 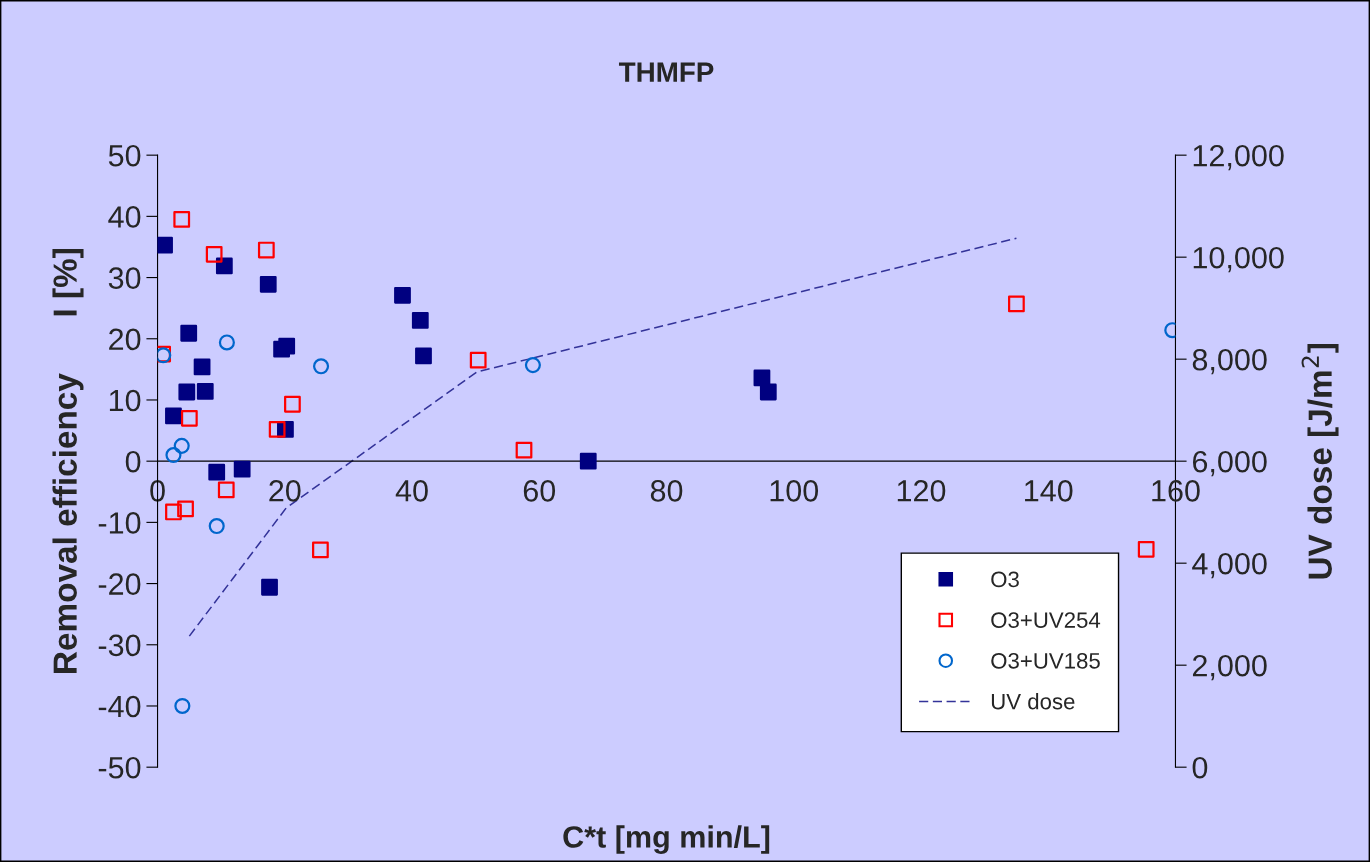 What do you see at coordinates (1238, 157) in the screenshot?
I see `y2-tick-label: 12,000` at bounding box center [1238, 157].